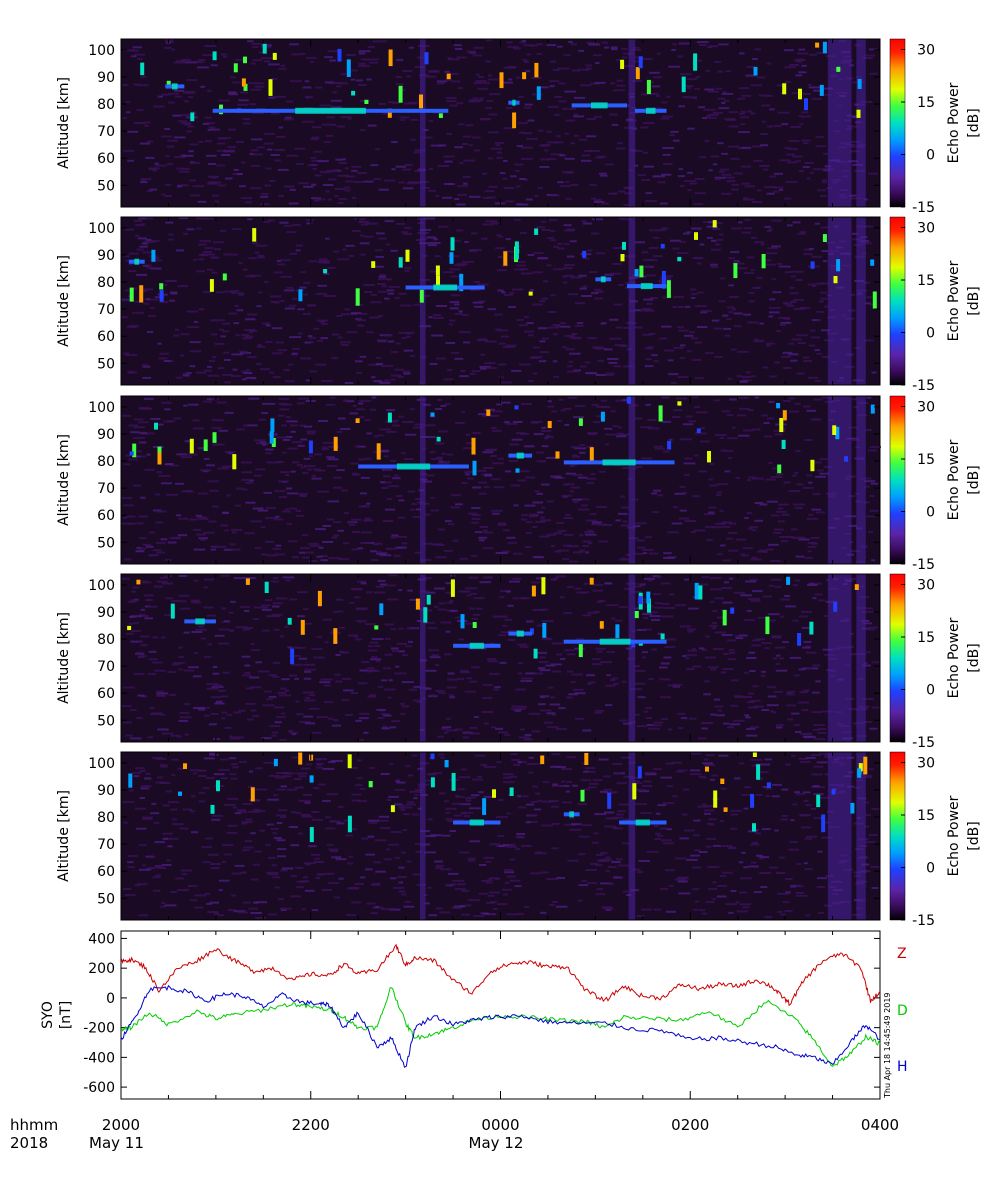 Image resolution: width=1000 pixels, height=1200 pixels. Describe the element at coordinates (500, 1026) in the screenshot. I see `series-line-H` at that location.